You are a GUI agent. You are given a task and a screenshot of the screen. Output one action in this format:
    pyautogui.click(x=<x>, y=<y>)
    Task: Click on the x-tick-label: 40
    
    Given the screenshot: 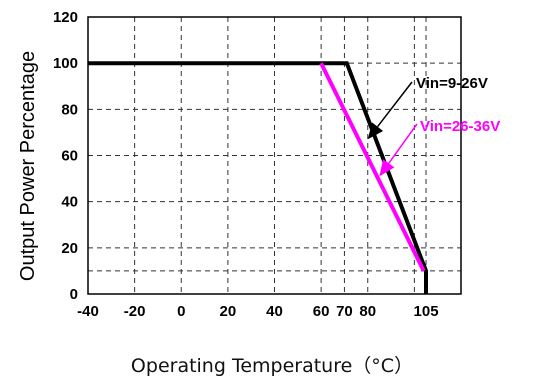 What is the action you would take?
    pyautogui.click(x=274, y=311)
    